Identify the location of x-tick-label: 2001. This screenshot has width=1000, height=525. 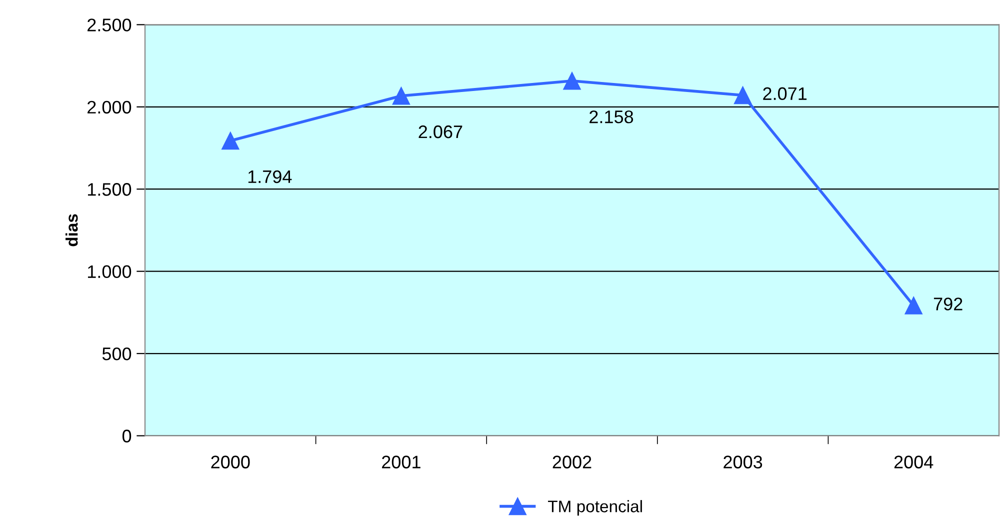
(401, 462).